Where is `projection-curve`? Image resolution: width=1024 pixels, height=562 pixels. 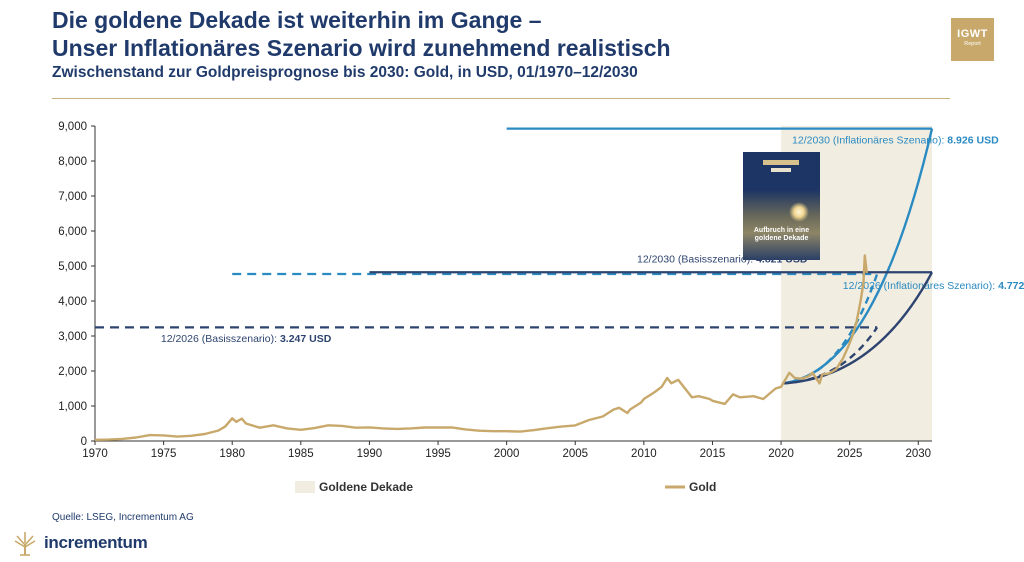 projection-curve is located at coordinates (858, 328).